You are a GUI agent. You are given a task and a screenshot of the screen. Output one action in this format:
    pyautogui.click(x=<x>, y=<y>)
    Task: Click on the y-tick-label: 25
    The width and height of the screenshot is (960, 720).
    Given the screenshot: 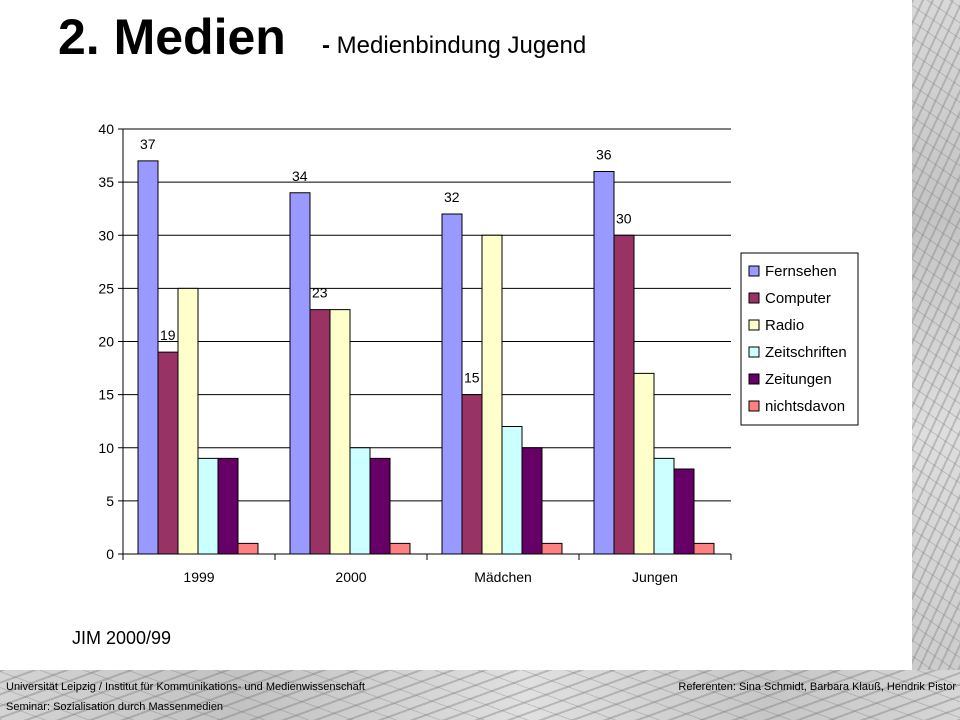 What is the action you would take?
    pyautogui.click(x=106, y=288)
    